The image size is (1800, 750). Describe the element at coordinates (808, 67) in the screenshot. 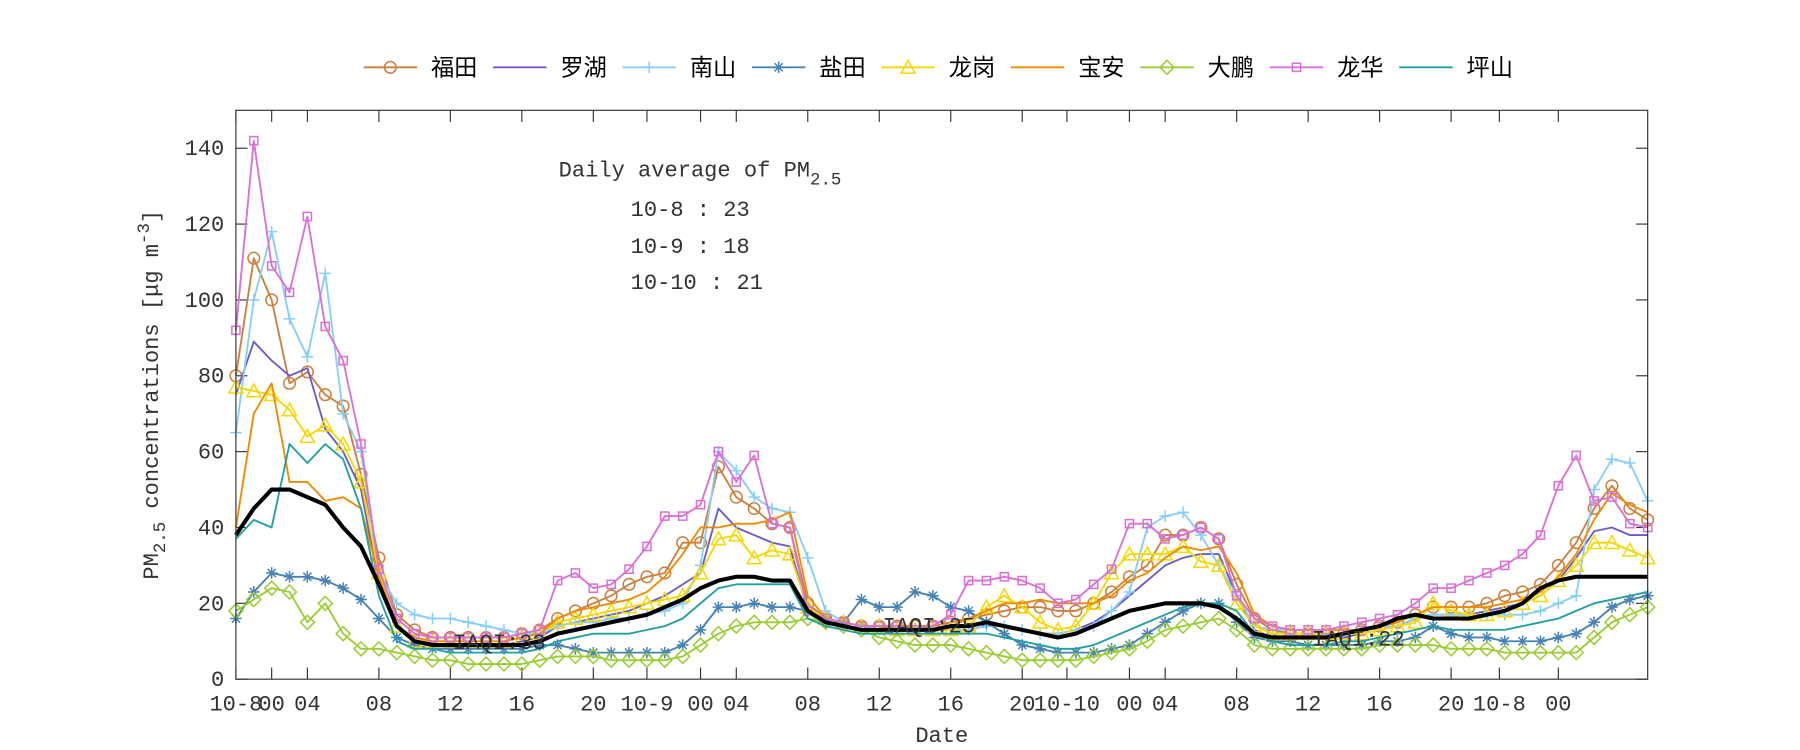

I see `legend-entry: 盐田` at that location.